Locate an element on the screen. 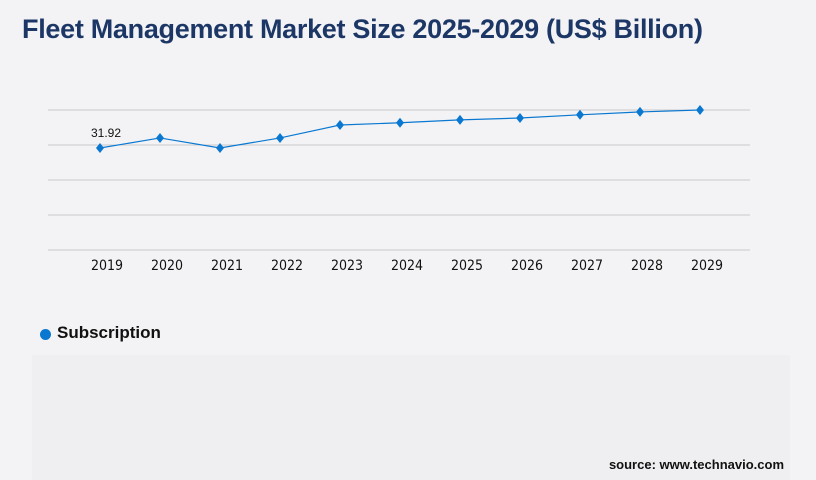 This screenshot has width=816, height=480. x-tick-label: 2027 is located at coordinates (587, 266).